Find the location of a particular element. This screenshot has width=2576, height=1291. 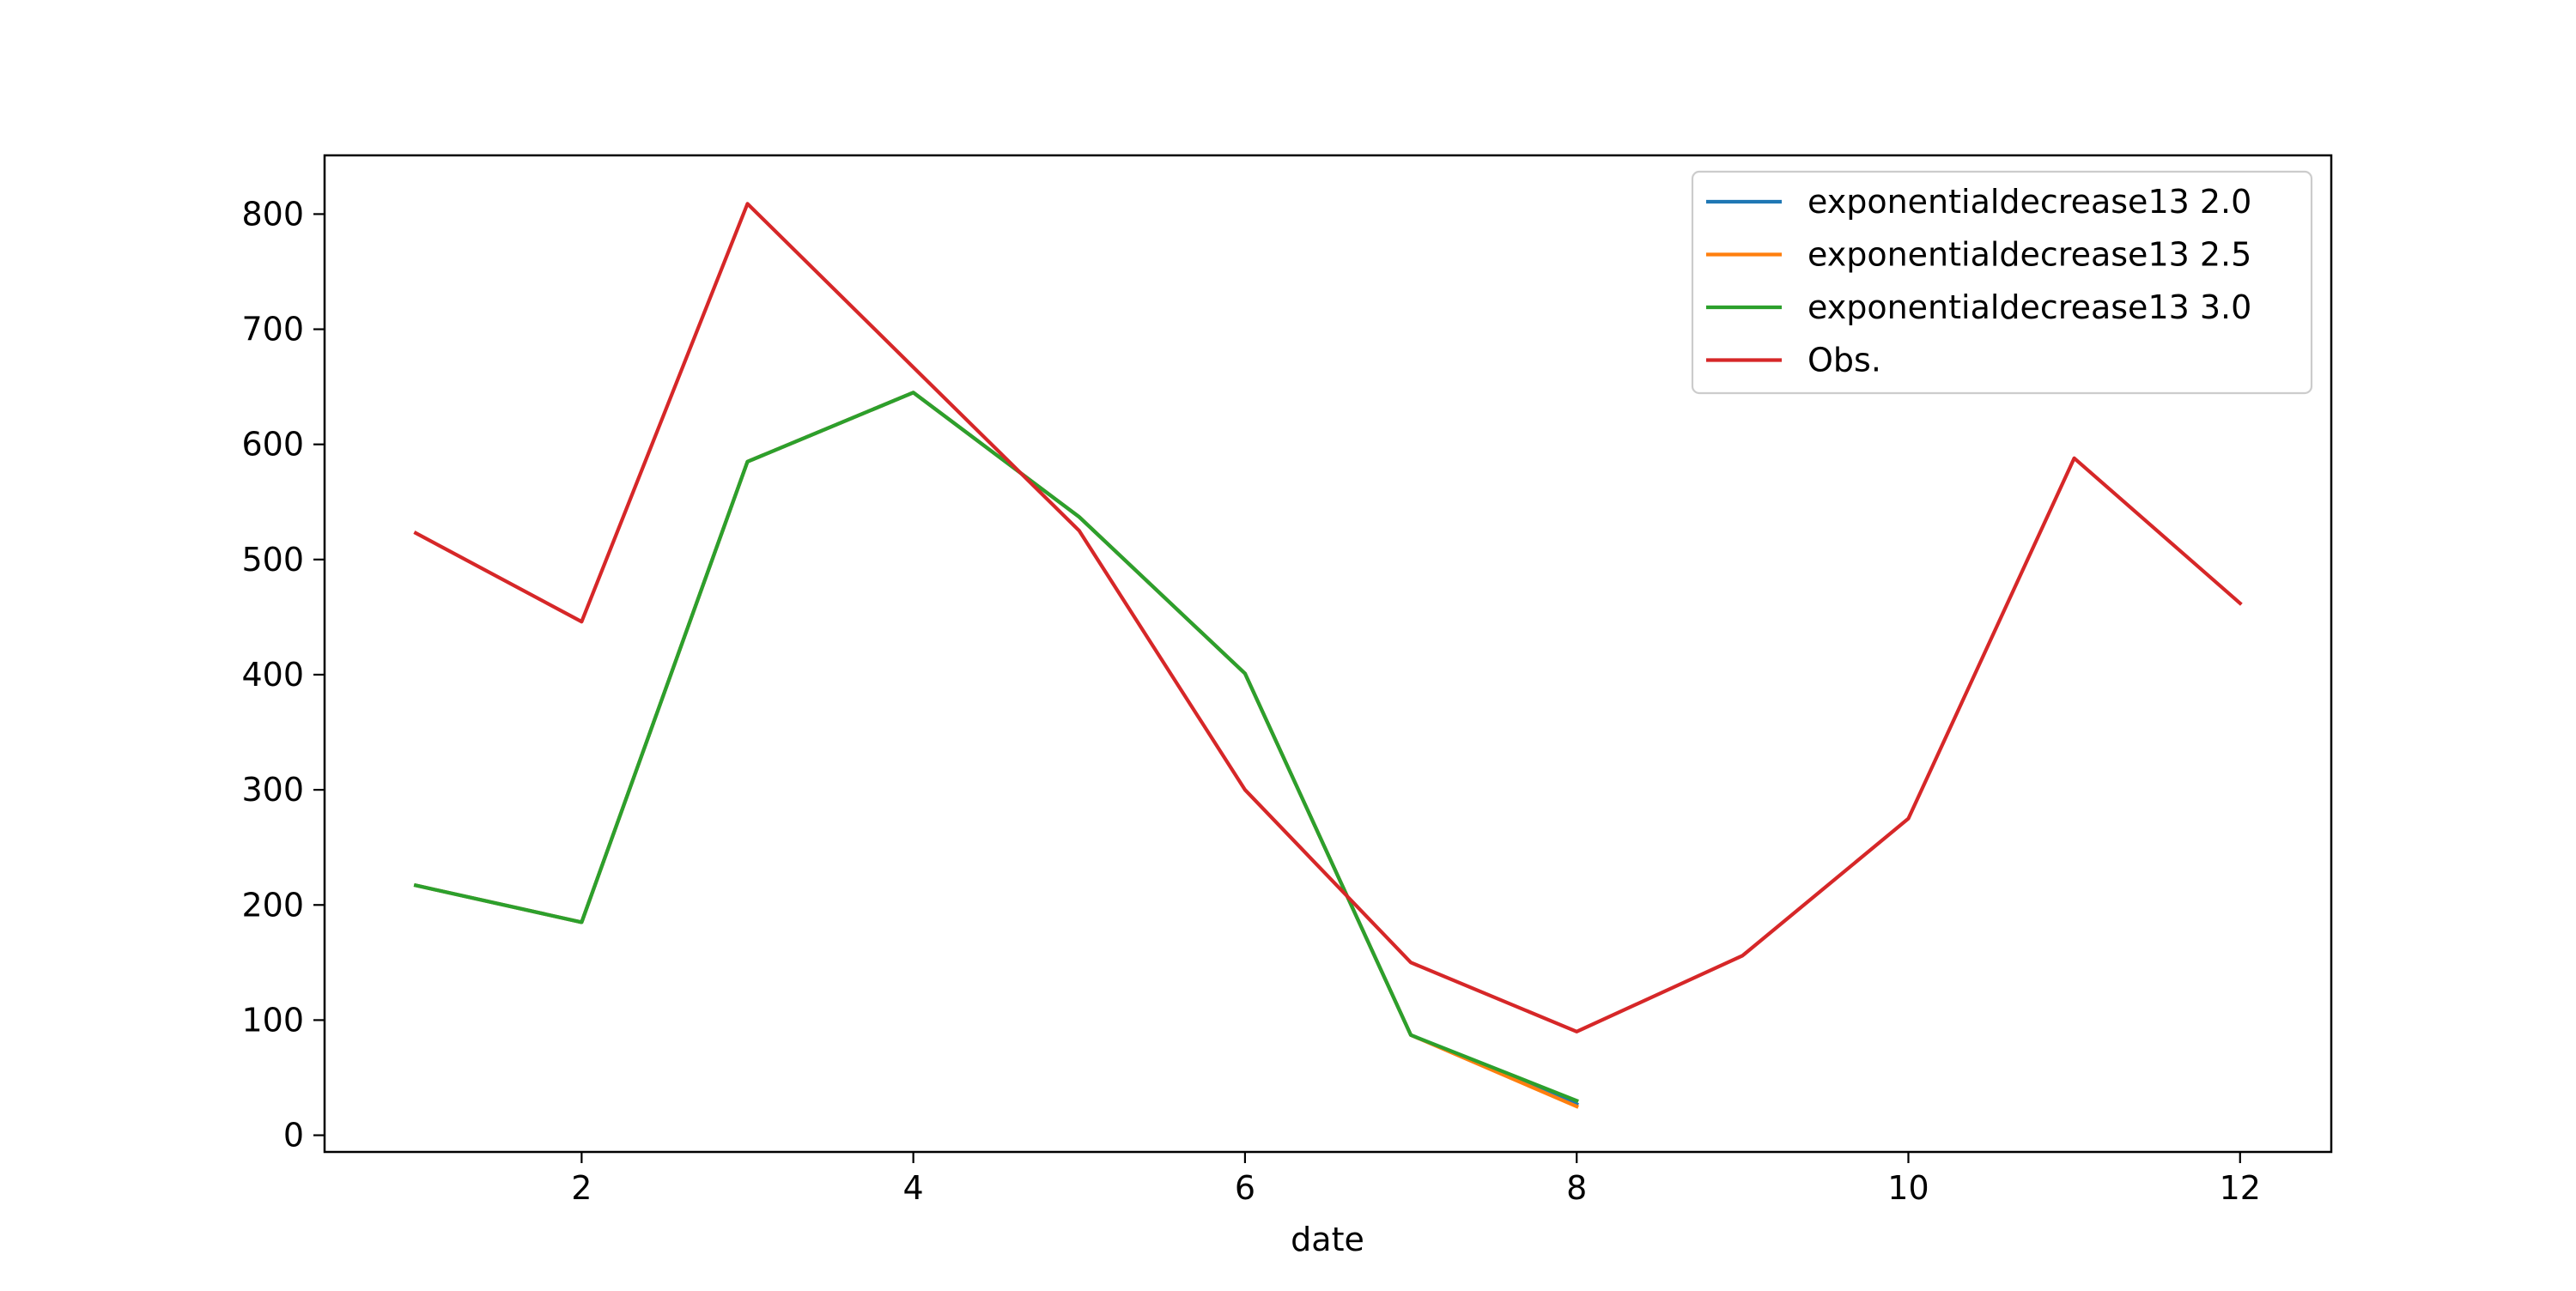

legend-label-4: Obs. is located at coordinates (1844, 361).